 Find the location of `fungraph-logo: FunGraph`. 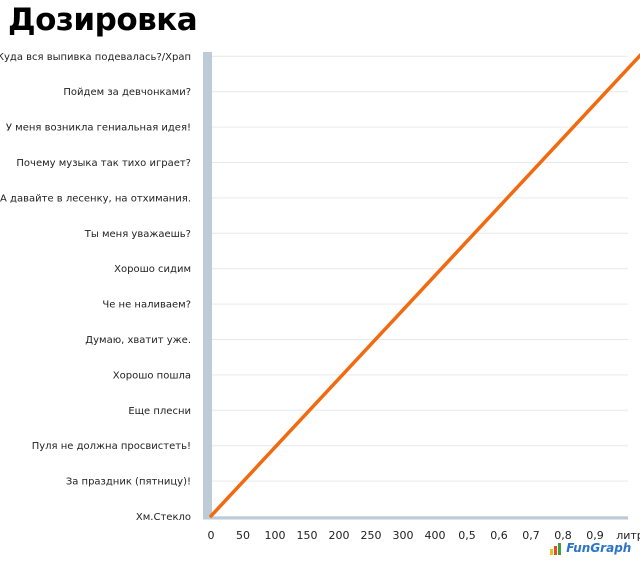

fungraph-logo: FunGraph is located at coordinates (590, 548).